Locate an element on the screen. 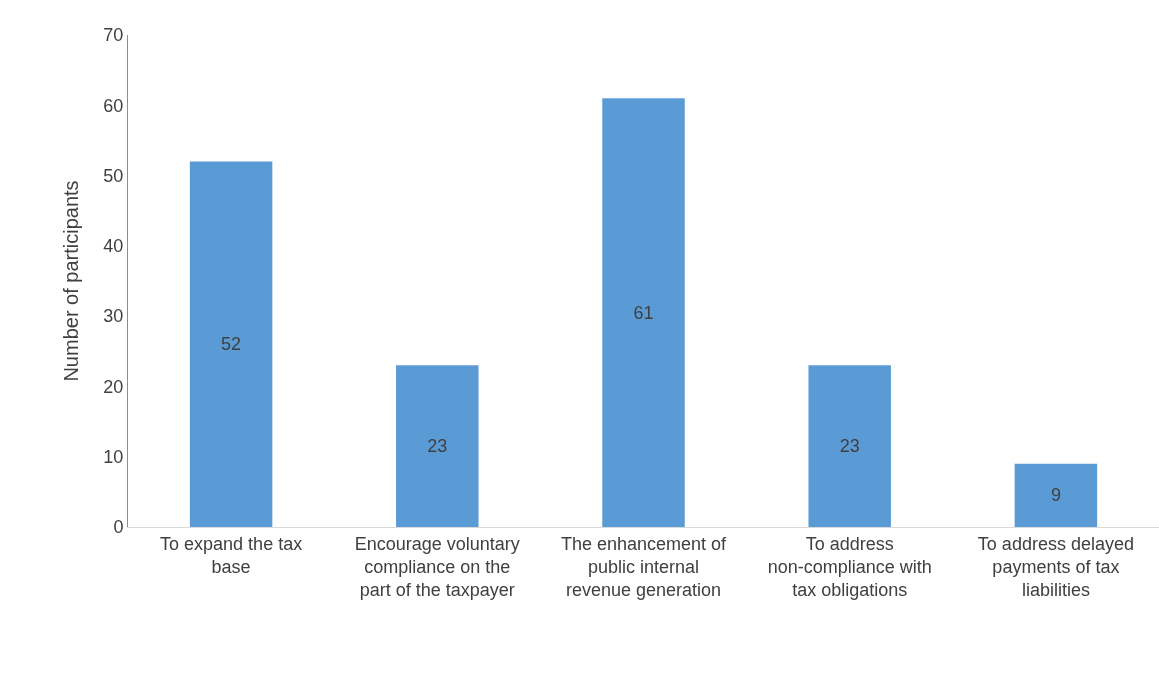 The height and width of the screenshot is (674, 1159). data-label: 52 is located at coordinates (231, 344).